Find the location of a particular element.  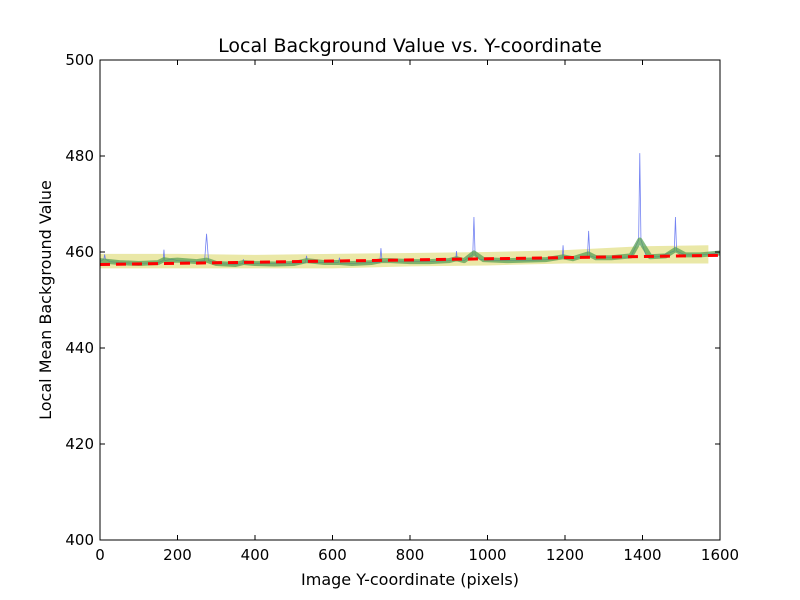

x-tick-label: 200 is located at coordinates (177, 555).